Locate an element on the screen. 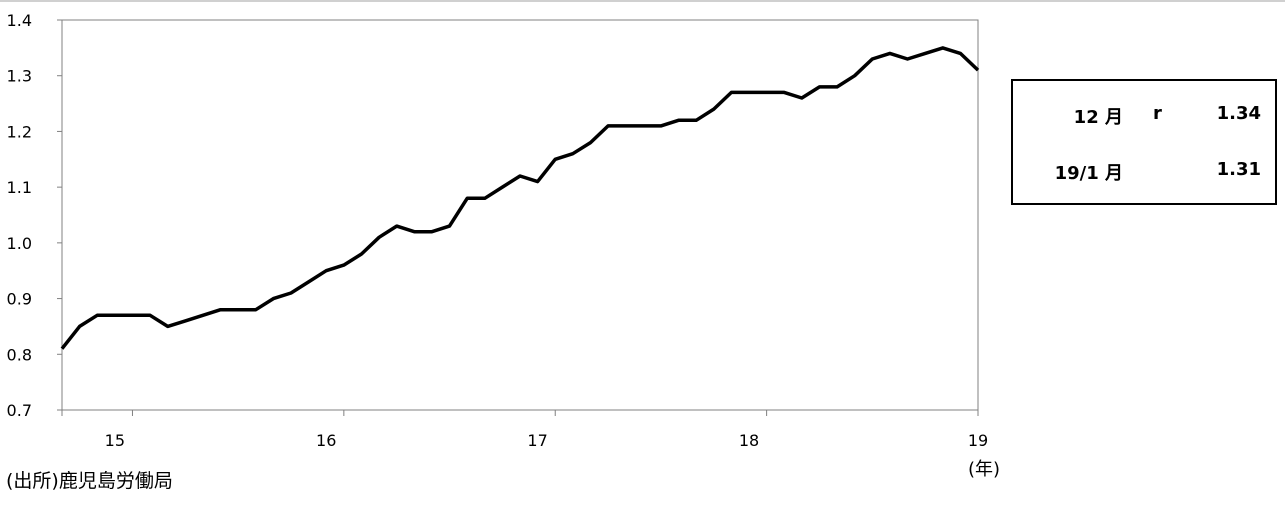 The width and height of the screenshot is (1285, 516). latest-row-2: 19/1 月 1.31 is located at coordinates (1144, 171).